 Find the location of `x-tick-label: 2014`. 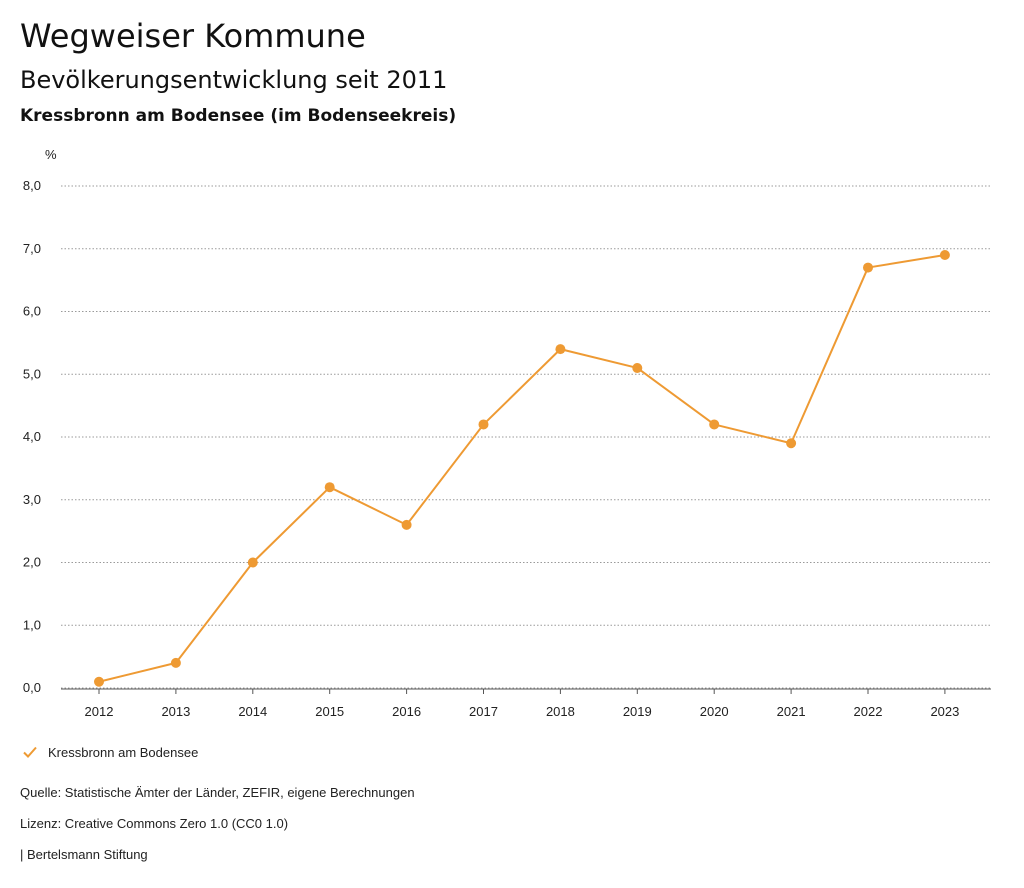

x-tick-label: 2014 is located at coordinates (252, 711).